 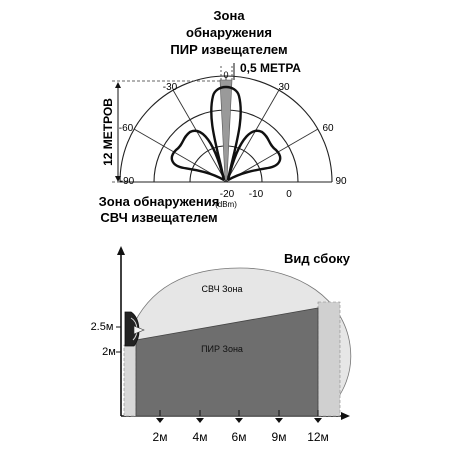 I want to click on pir-title-line-3: ПИР извещателем, so click(x=228, y=49).